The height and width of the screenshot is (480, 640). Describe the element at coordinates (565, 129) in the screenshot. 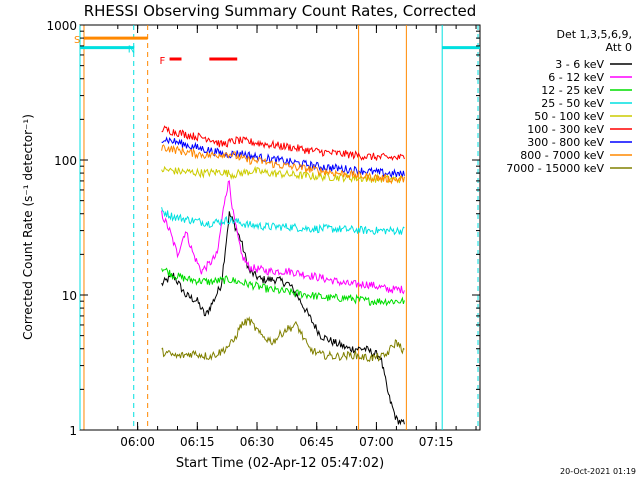

I see `legend-label: 100 - 300 keV` at that location.